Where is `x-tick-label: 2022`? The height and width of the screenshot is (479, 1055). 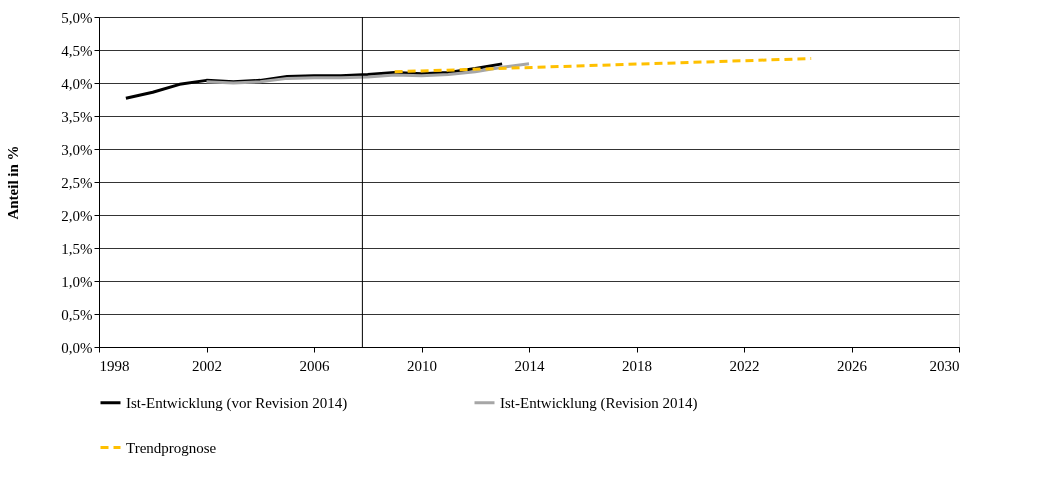
x-tick-label: 2022 is located at coordinates (744, 365).